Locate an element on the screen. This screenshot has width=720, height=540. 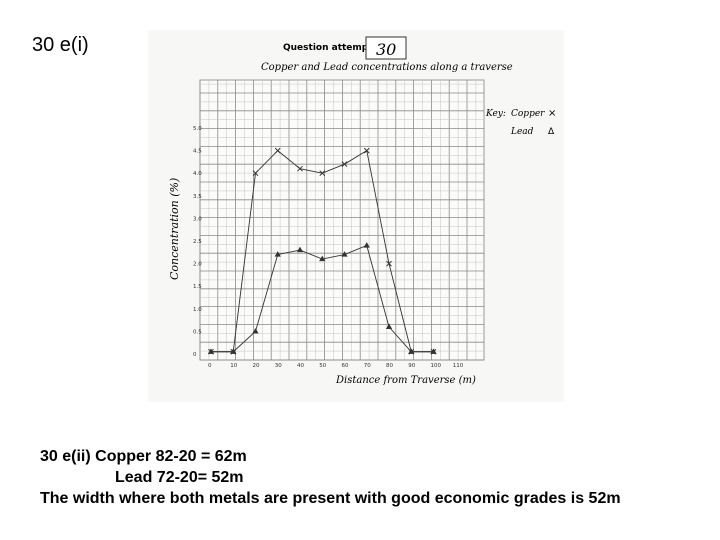
x-tick-label: 90 is located at coordinates (411, 366).